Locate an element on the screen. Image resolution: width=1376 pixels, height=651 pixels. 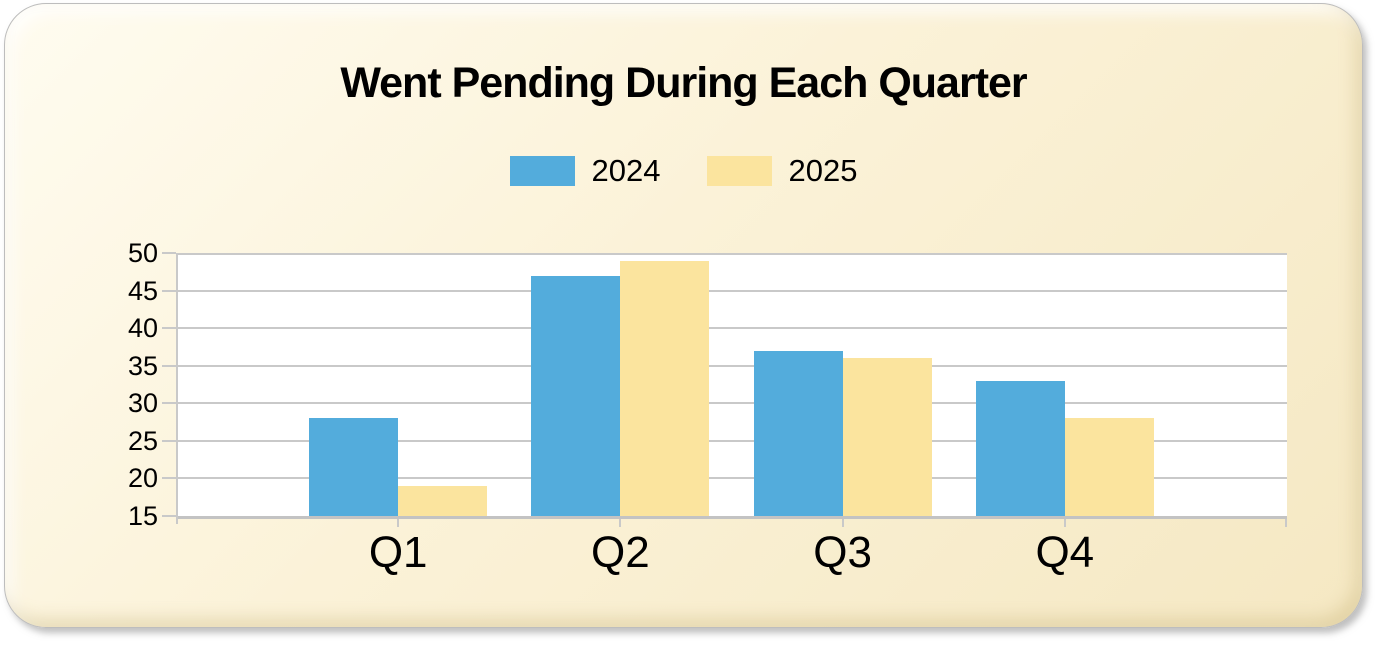
x-tick-Q4 is located at coordinates (1064, 523).